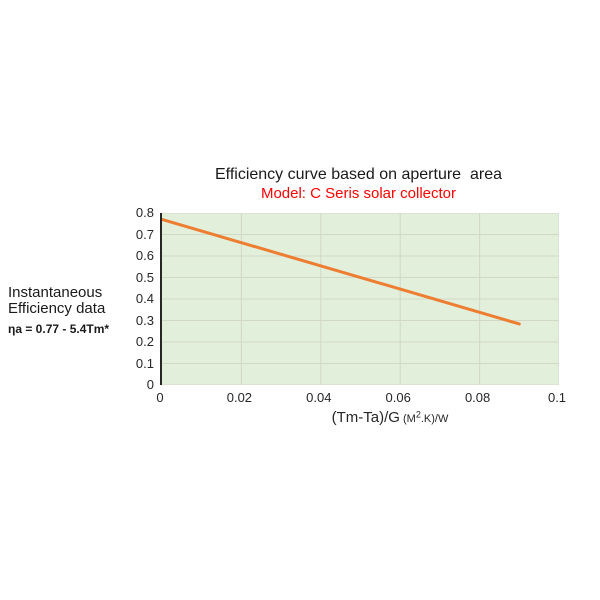  I want to click on x-axis-title: (Tm-Ta)/G (M2.K)/W, so click(390, 418).